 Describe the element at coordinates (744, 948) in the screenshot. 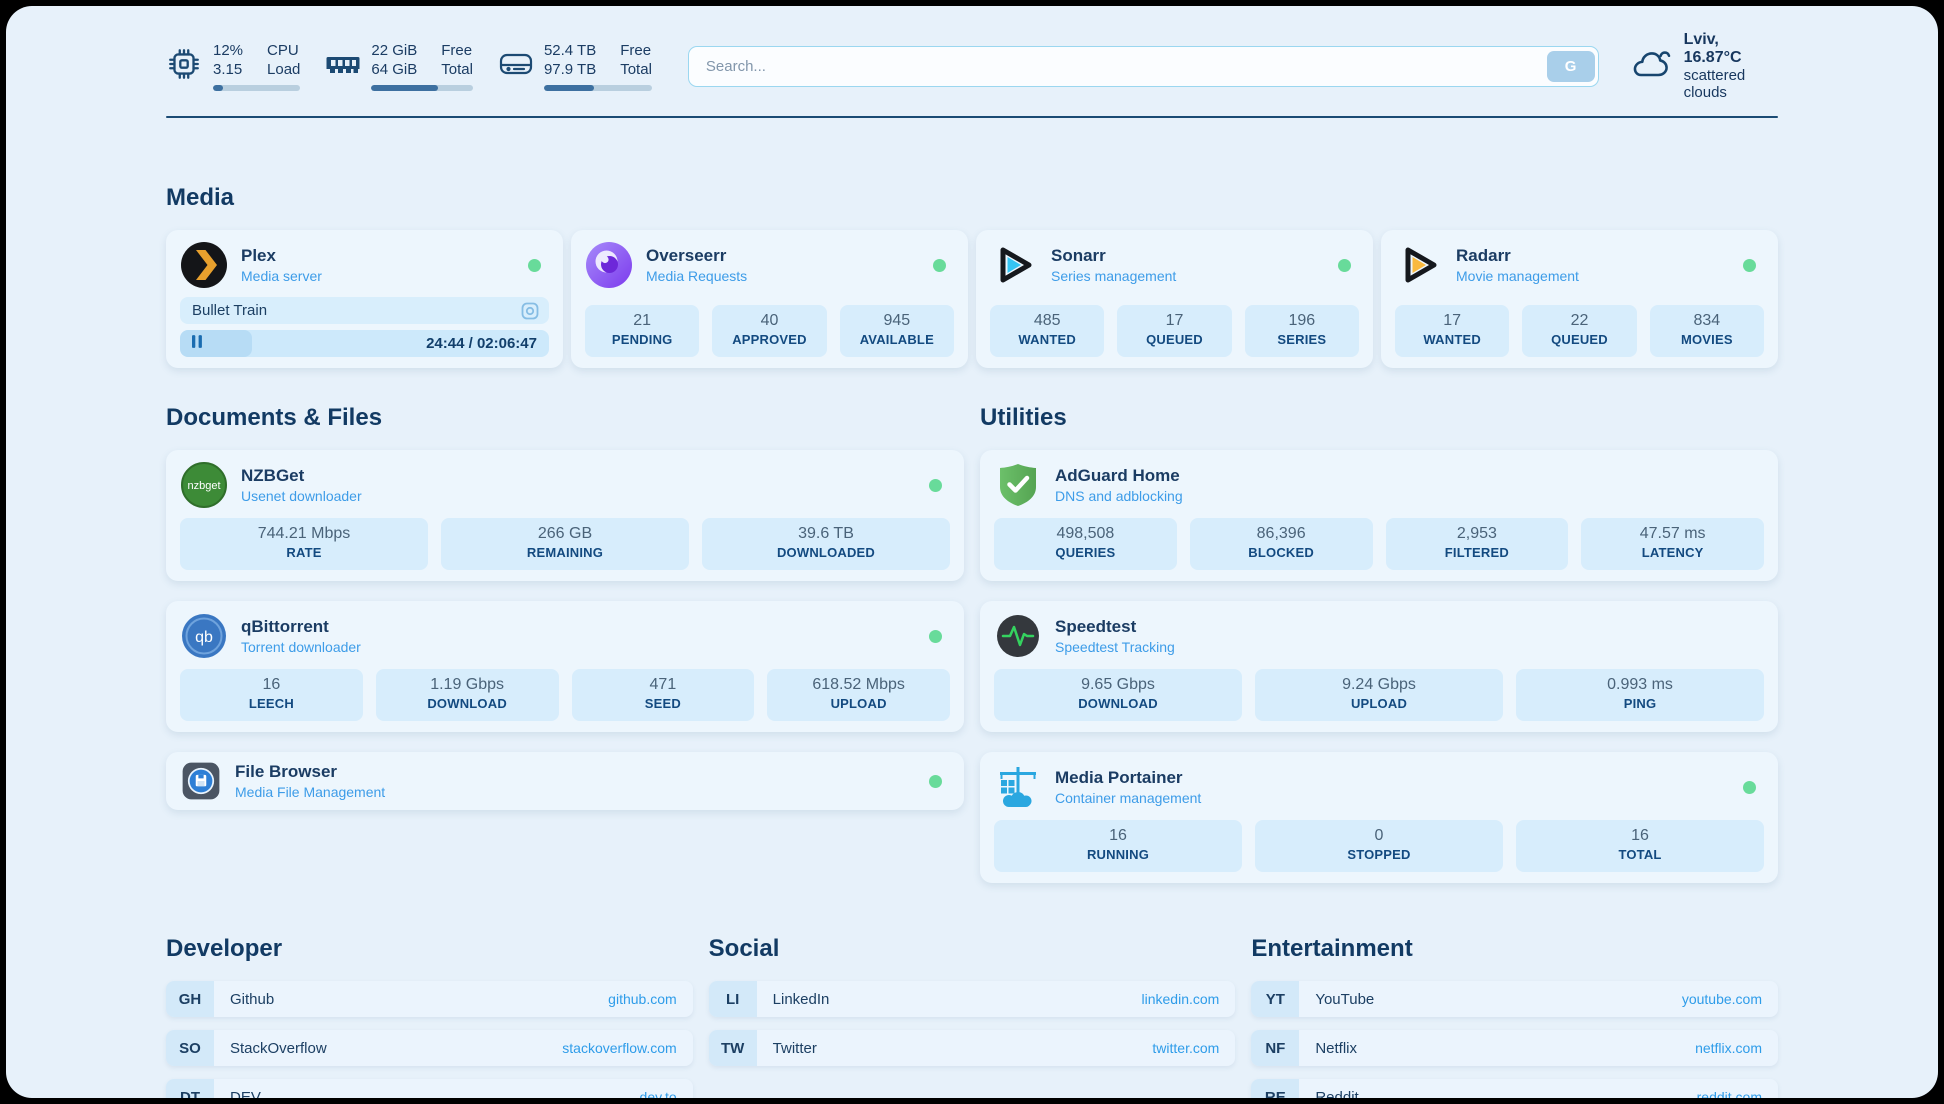

I see `section-title-social: Social` at that location.